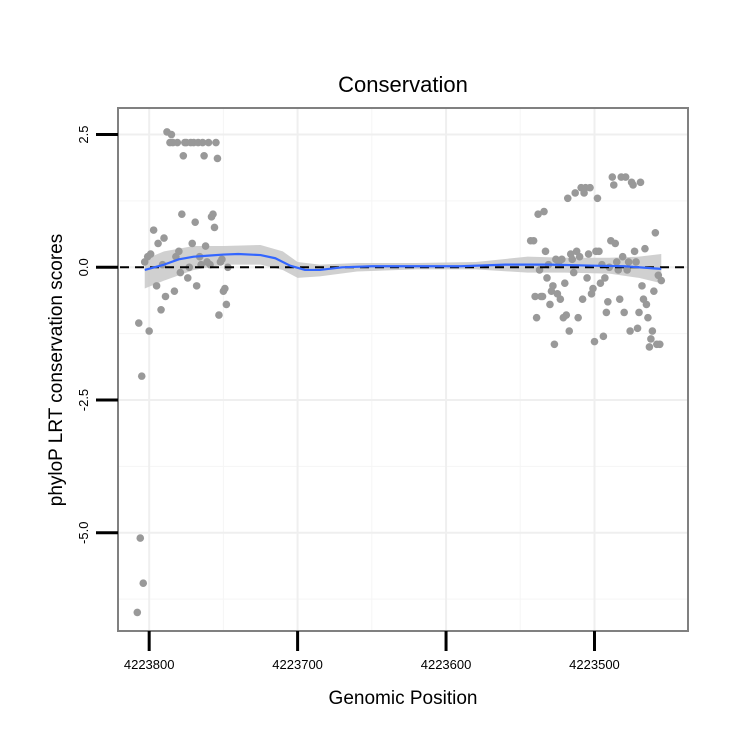 Image resolution: width=750 pixels, height=750 pixels. Describe the element at coordinates (83, 400) in the screenshot. I see `y-tick-label: -2.5` at that location.